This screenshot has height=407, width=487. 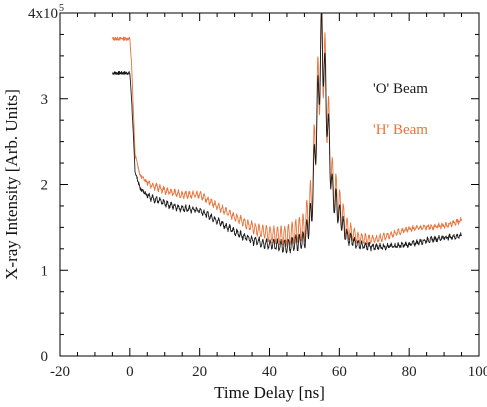 What do you see at coordinates (400, 89) in the screenshot?
I see `legend-entry-o-beam: 'O' Beam` at bounding box center [400, 89].